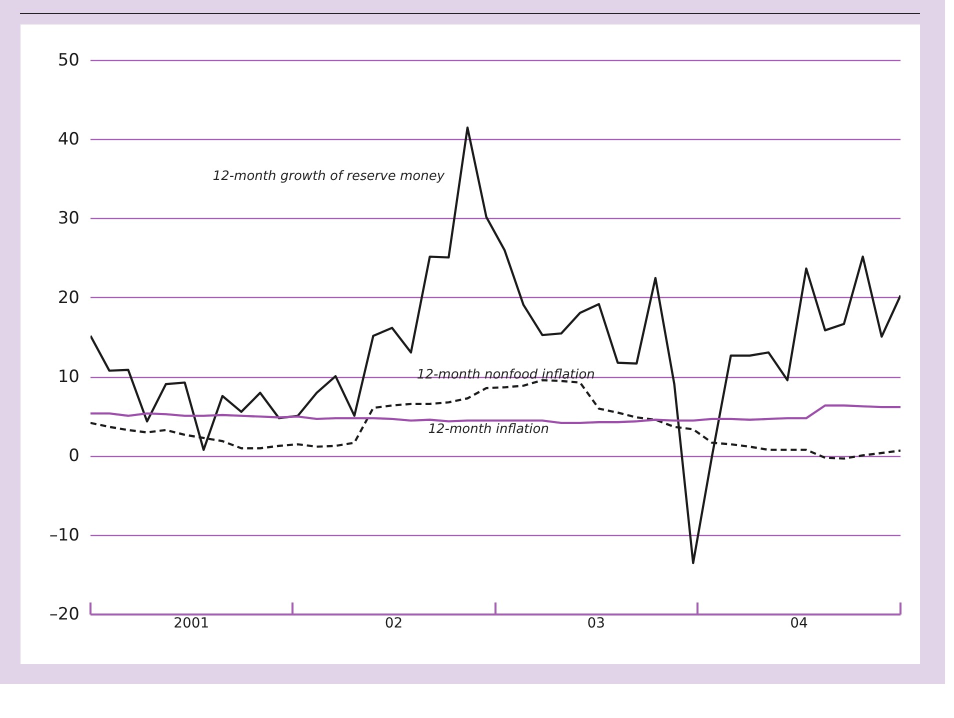 This screenshot has width=954, height=718. Describe the element at coordinates (69, 298) in the screenshot. I see `y-tick-label: 20` at that location.